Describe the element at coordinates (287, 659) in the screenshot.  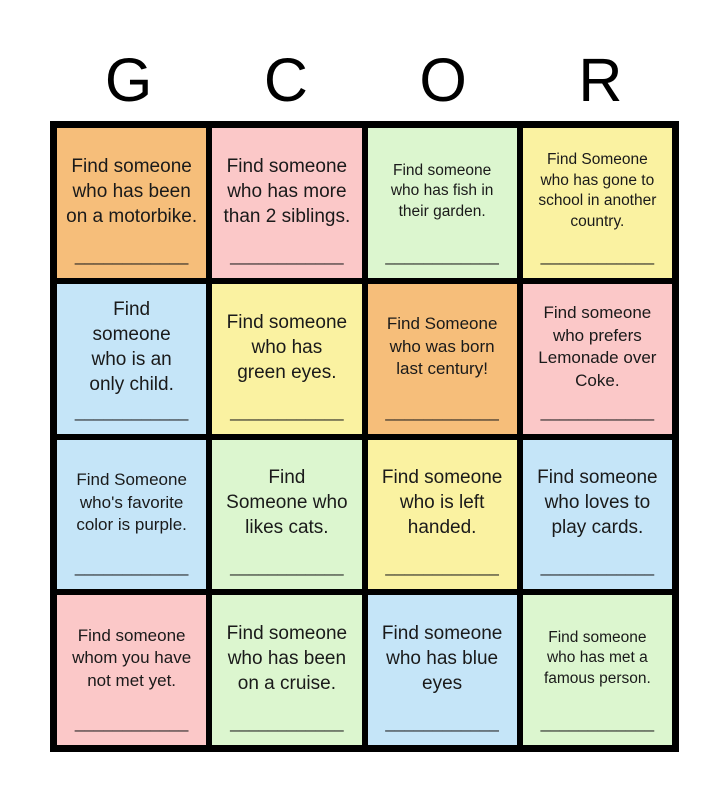
I see `cell-prompt: Find someone who has been on a cruise.` at that location.